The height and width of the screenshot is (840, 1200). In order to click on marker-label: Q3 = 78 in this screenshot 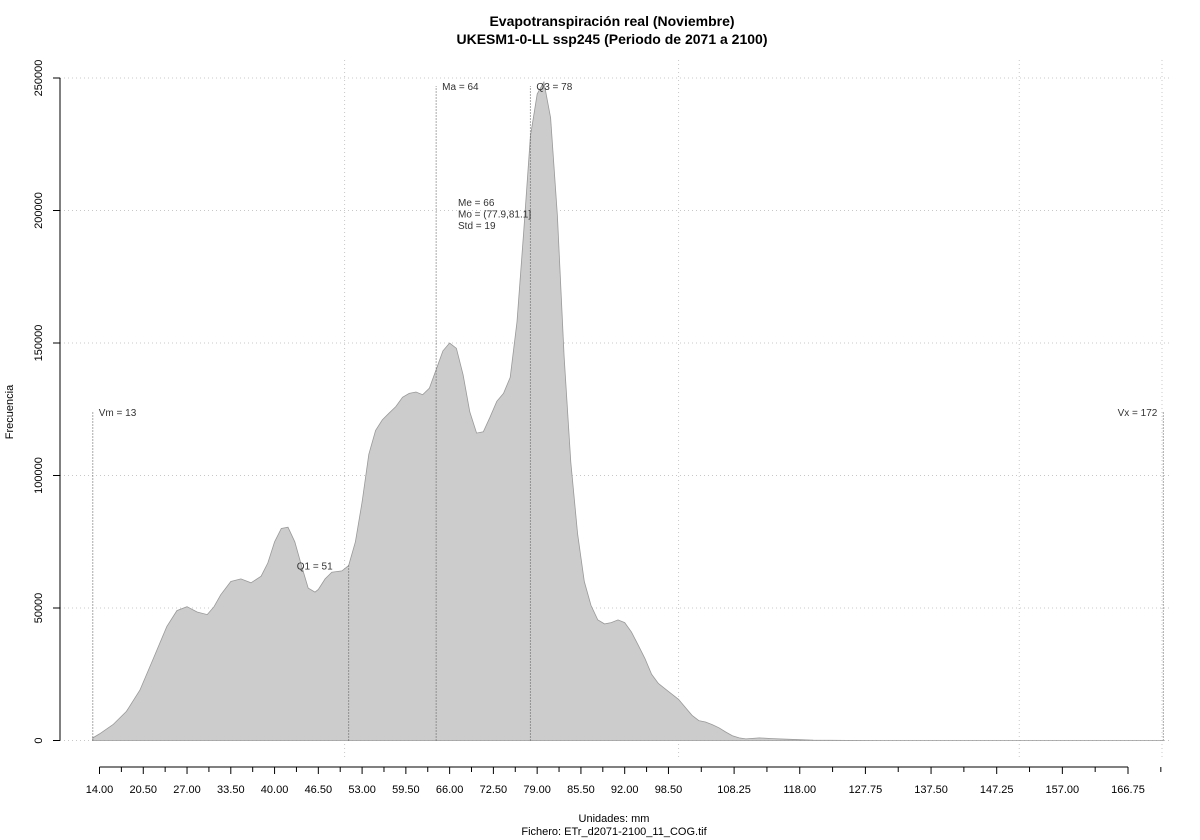, I will do `click(554, 87)`.